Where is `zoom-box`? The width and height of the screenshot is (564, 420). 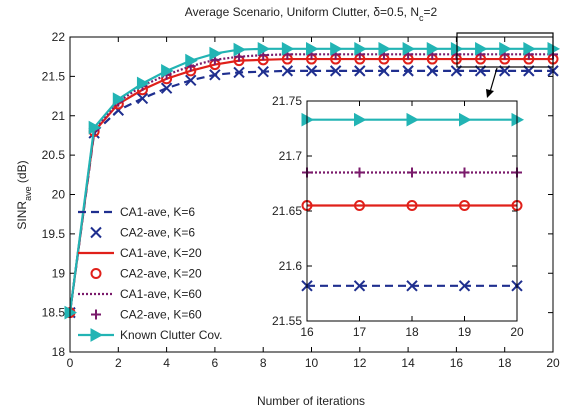
zoom-box is located at coordinates (505, 50).